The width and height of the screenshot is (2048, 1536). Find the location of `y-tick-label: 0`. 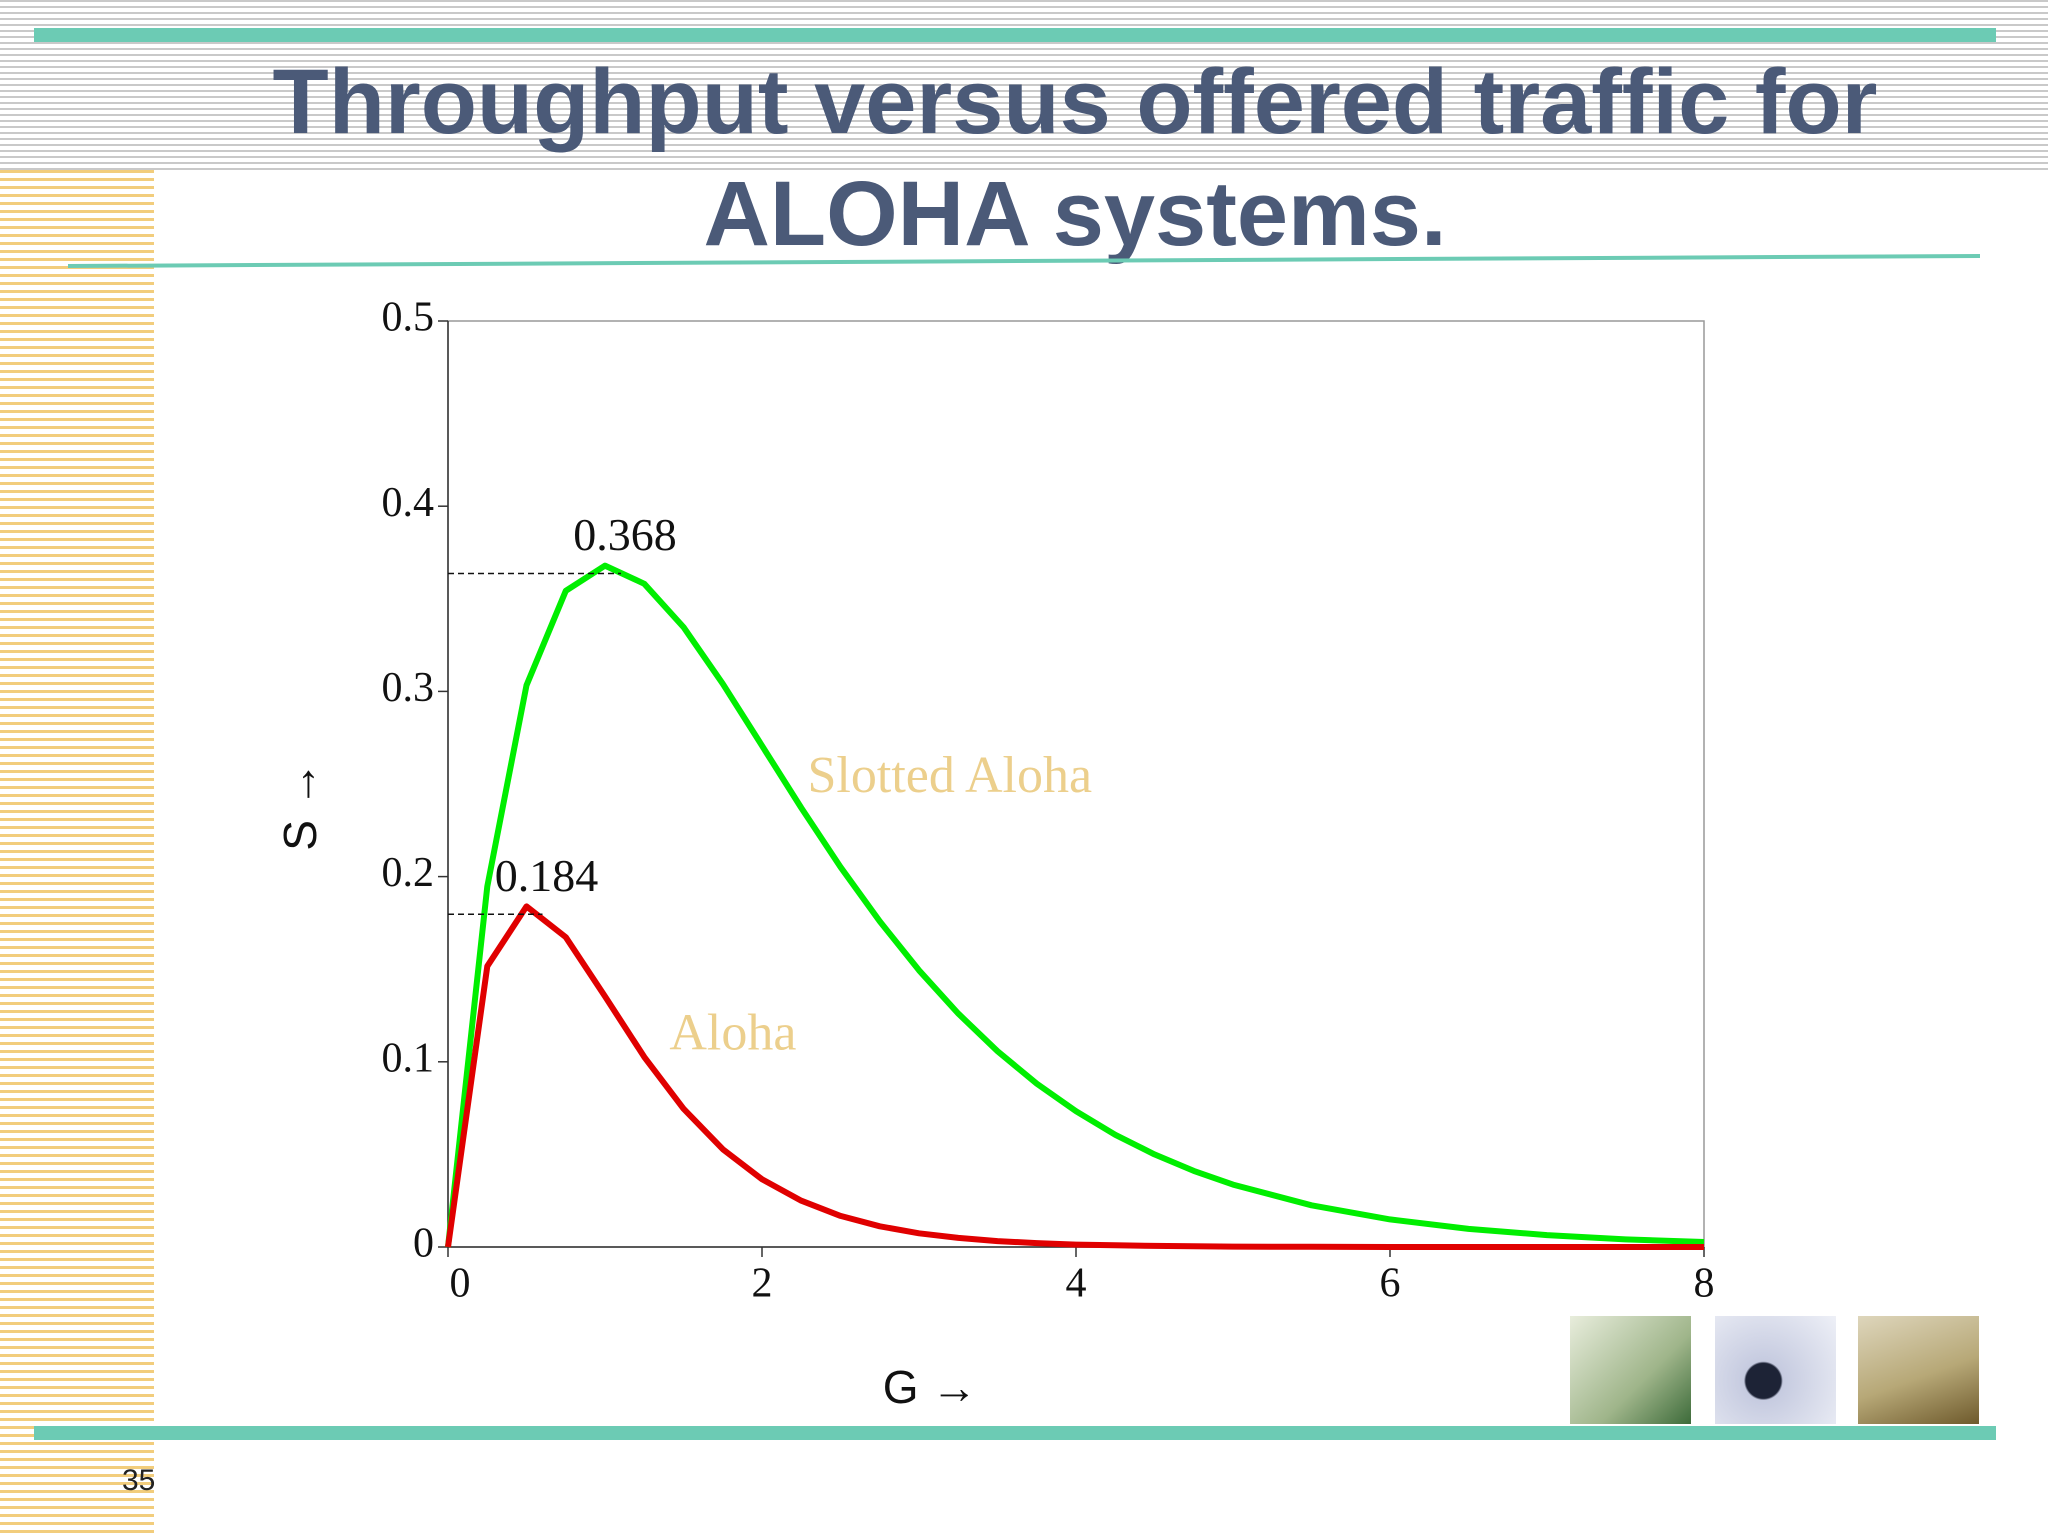

y-tick-label: 0 is located at coordinates (423, 1244).